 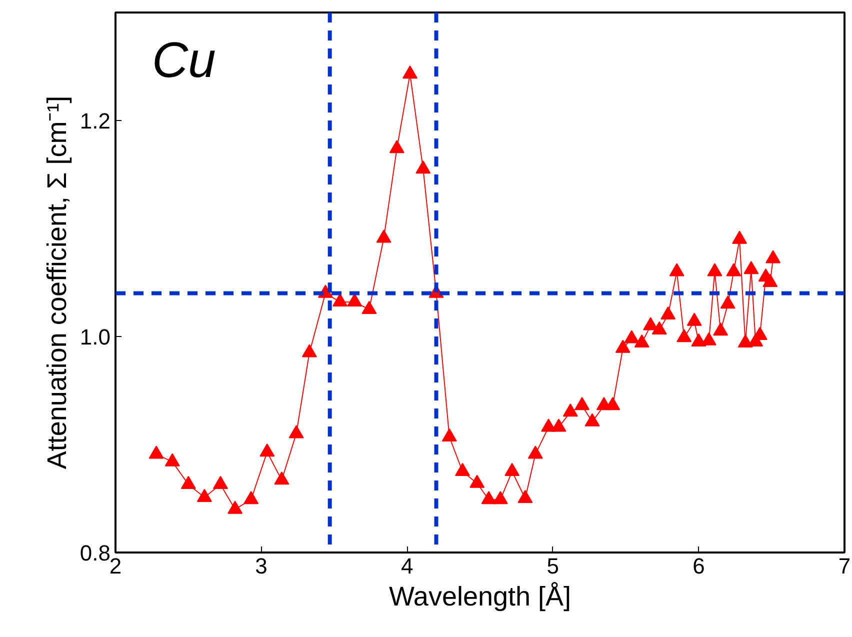 I want to click on x-tick-label: 2, so click(x=115, y=566).